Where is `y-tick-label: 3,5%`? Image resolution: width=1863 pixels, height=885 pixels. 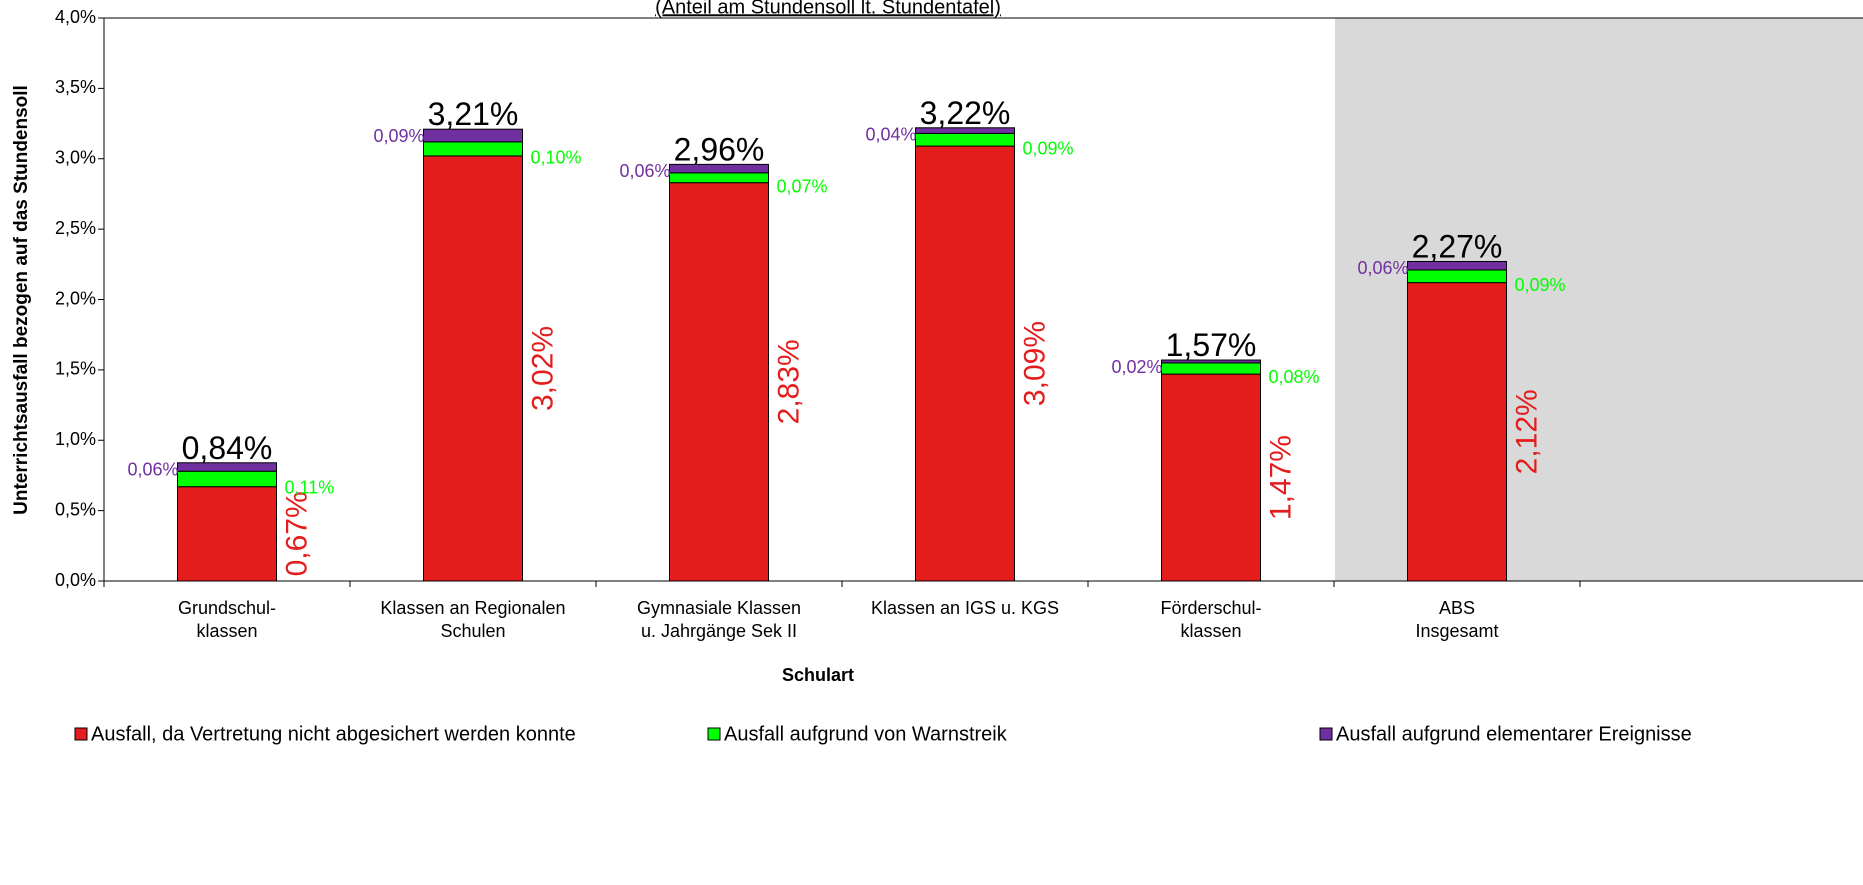 y-tick-label: 3,5% is located at coordinates (75, 87).